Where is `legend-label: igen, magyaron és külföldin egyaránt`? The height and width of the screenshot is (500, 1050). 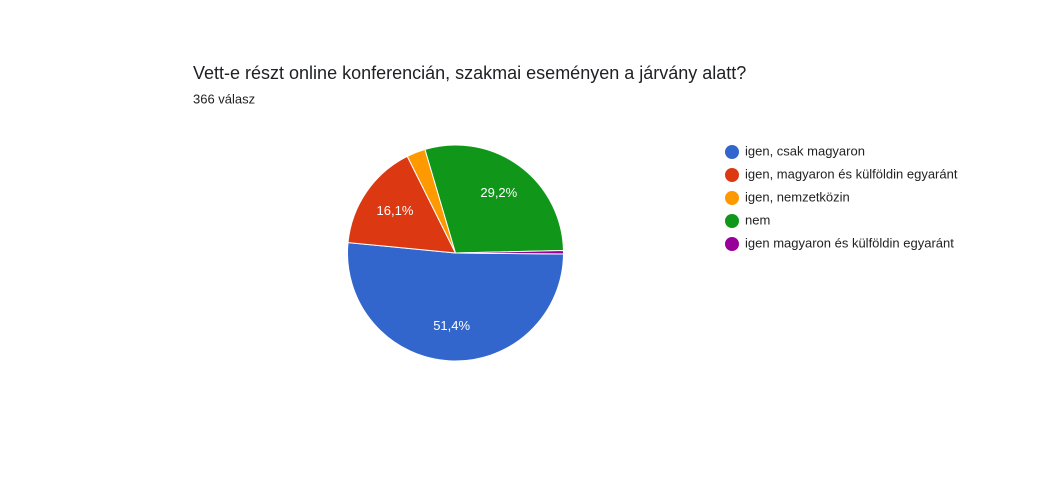
legend-label: igen, magyaron és külföldin egyaránt is located at coordinates (851, 173).